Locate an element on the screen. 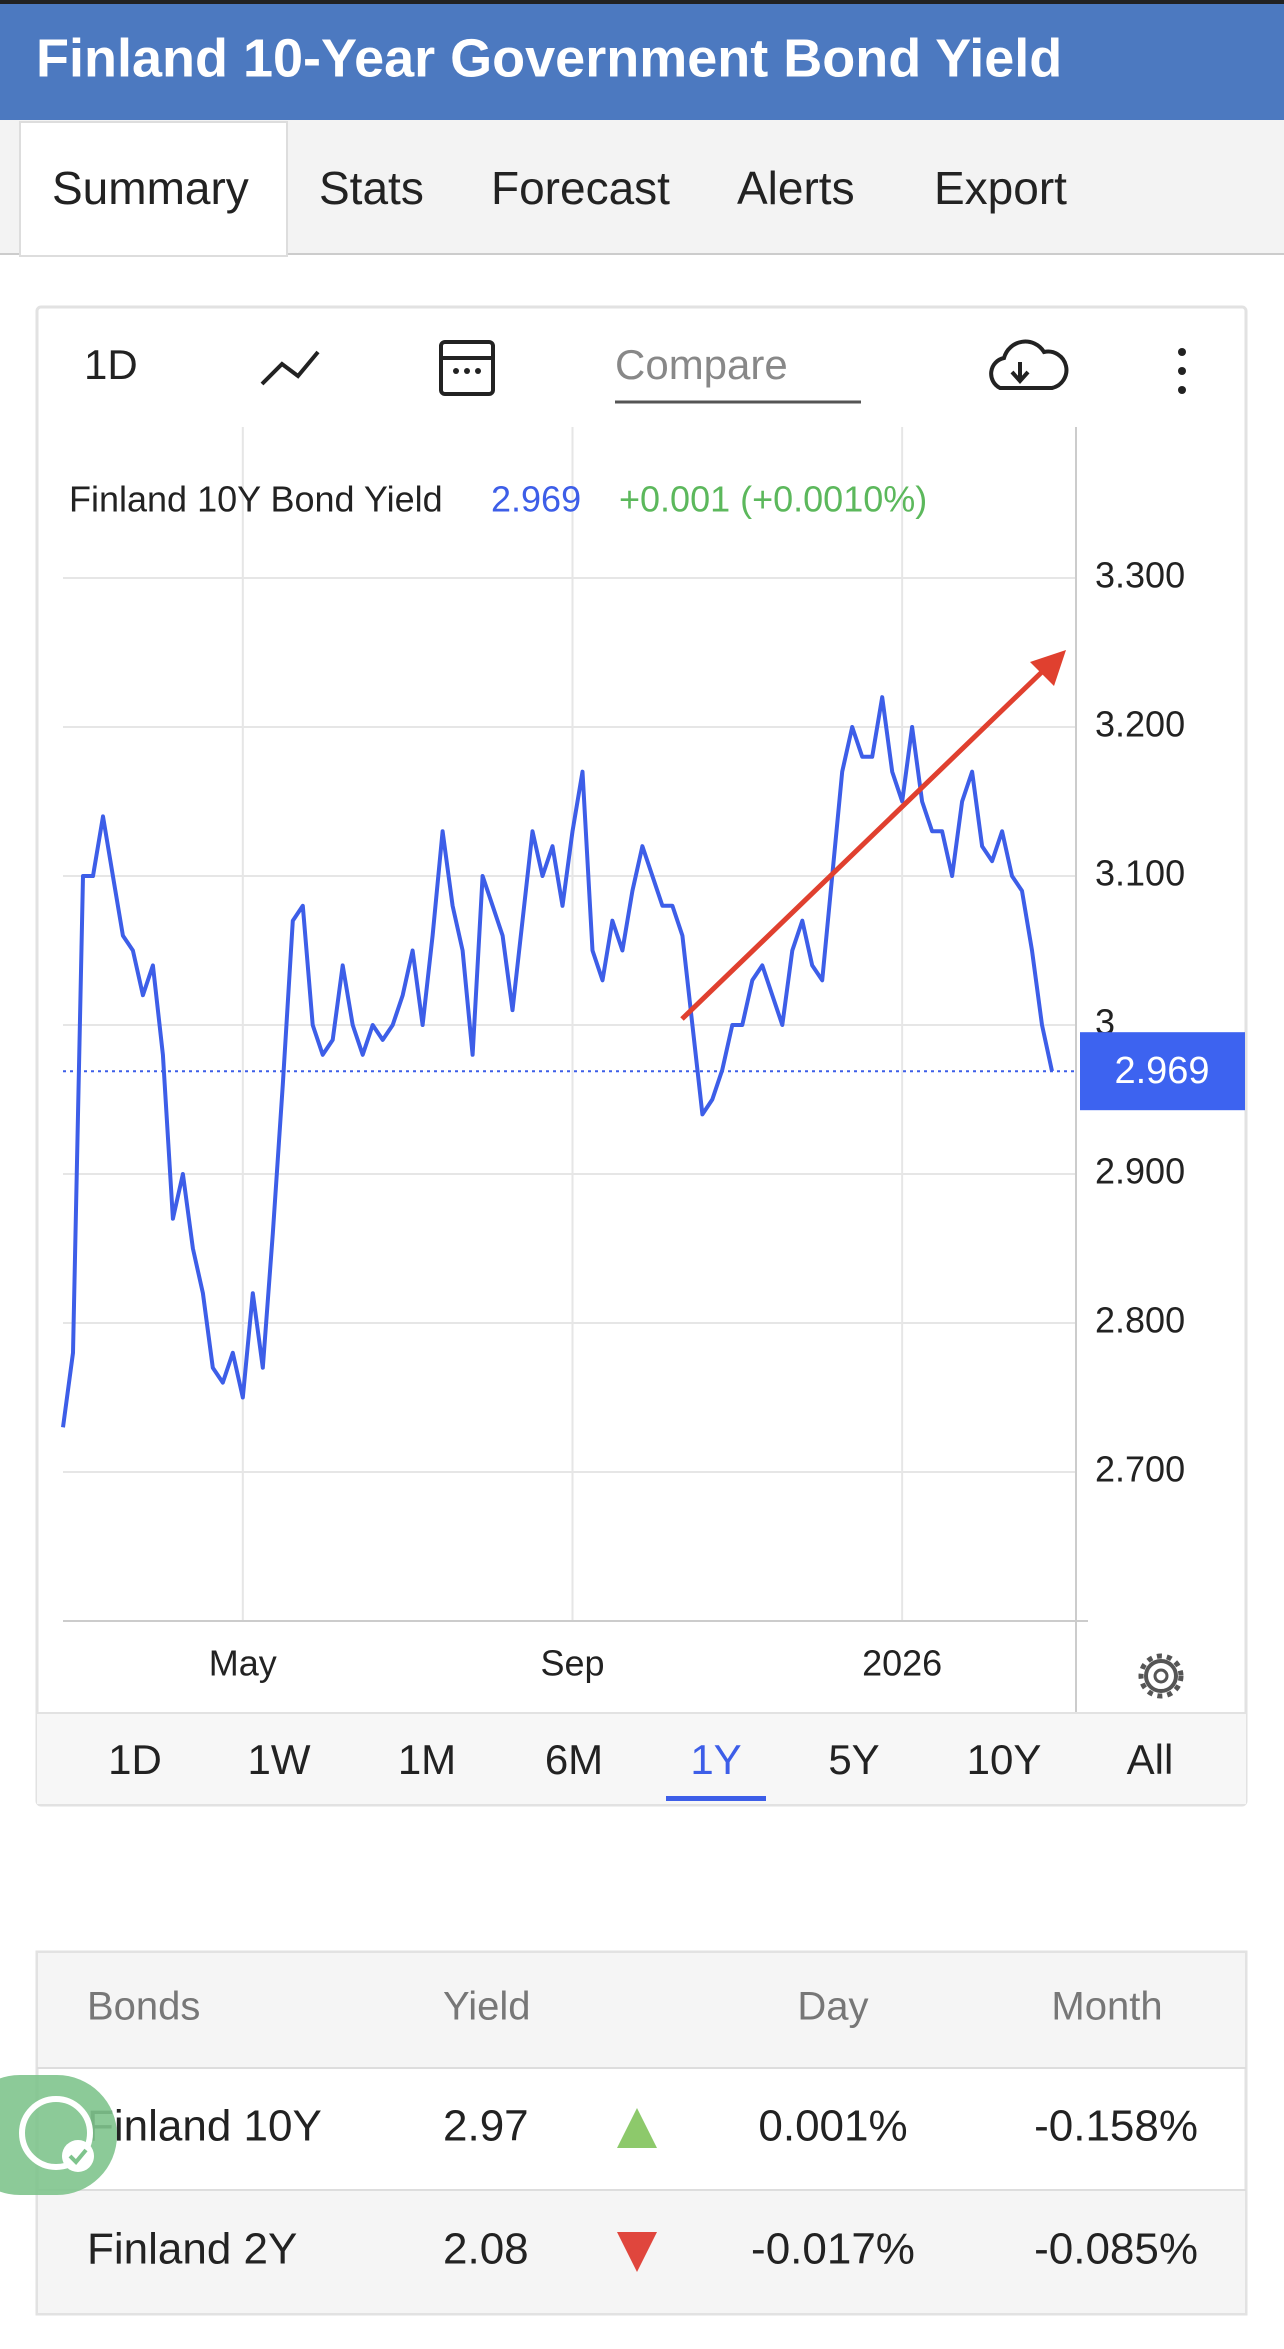 This screenshot has width=1284, height=2349. chart-type-icon is located at coordinates (290, 368).